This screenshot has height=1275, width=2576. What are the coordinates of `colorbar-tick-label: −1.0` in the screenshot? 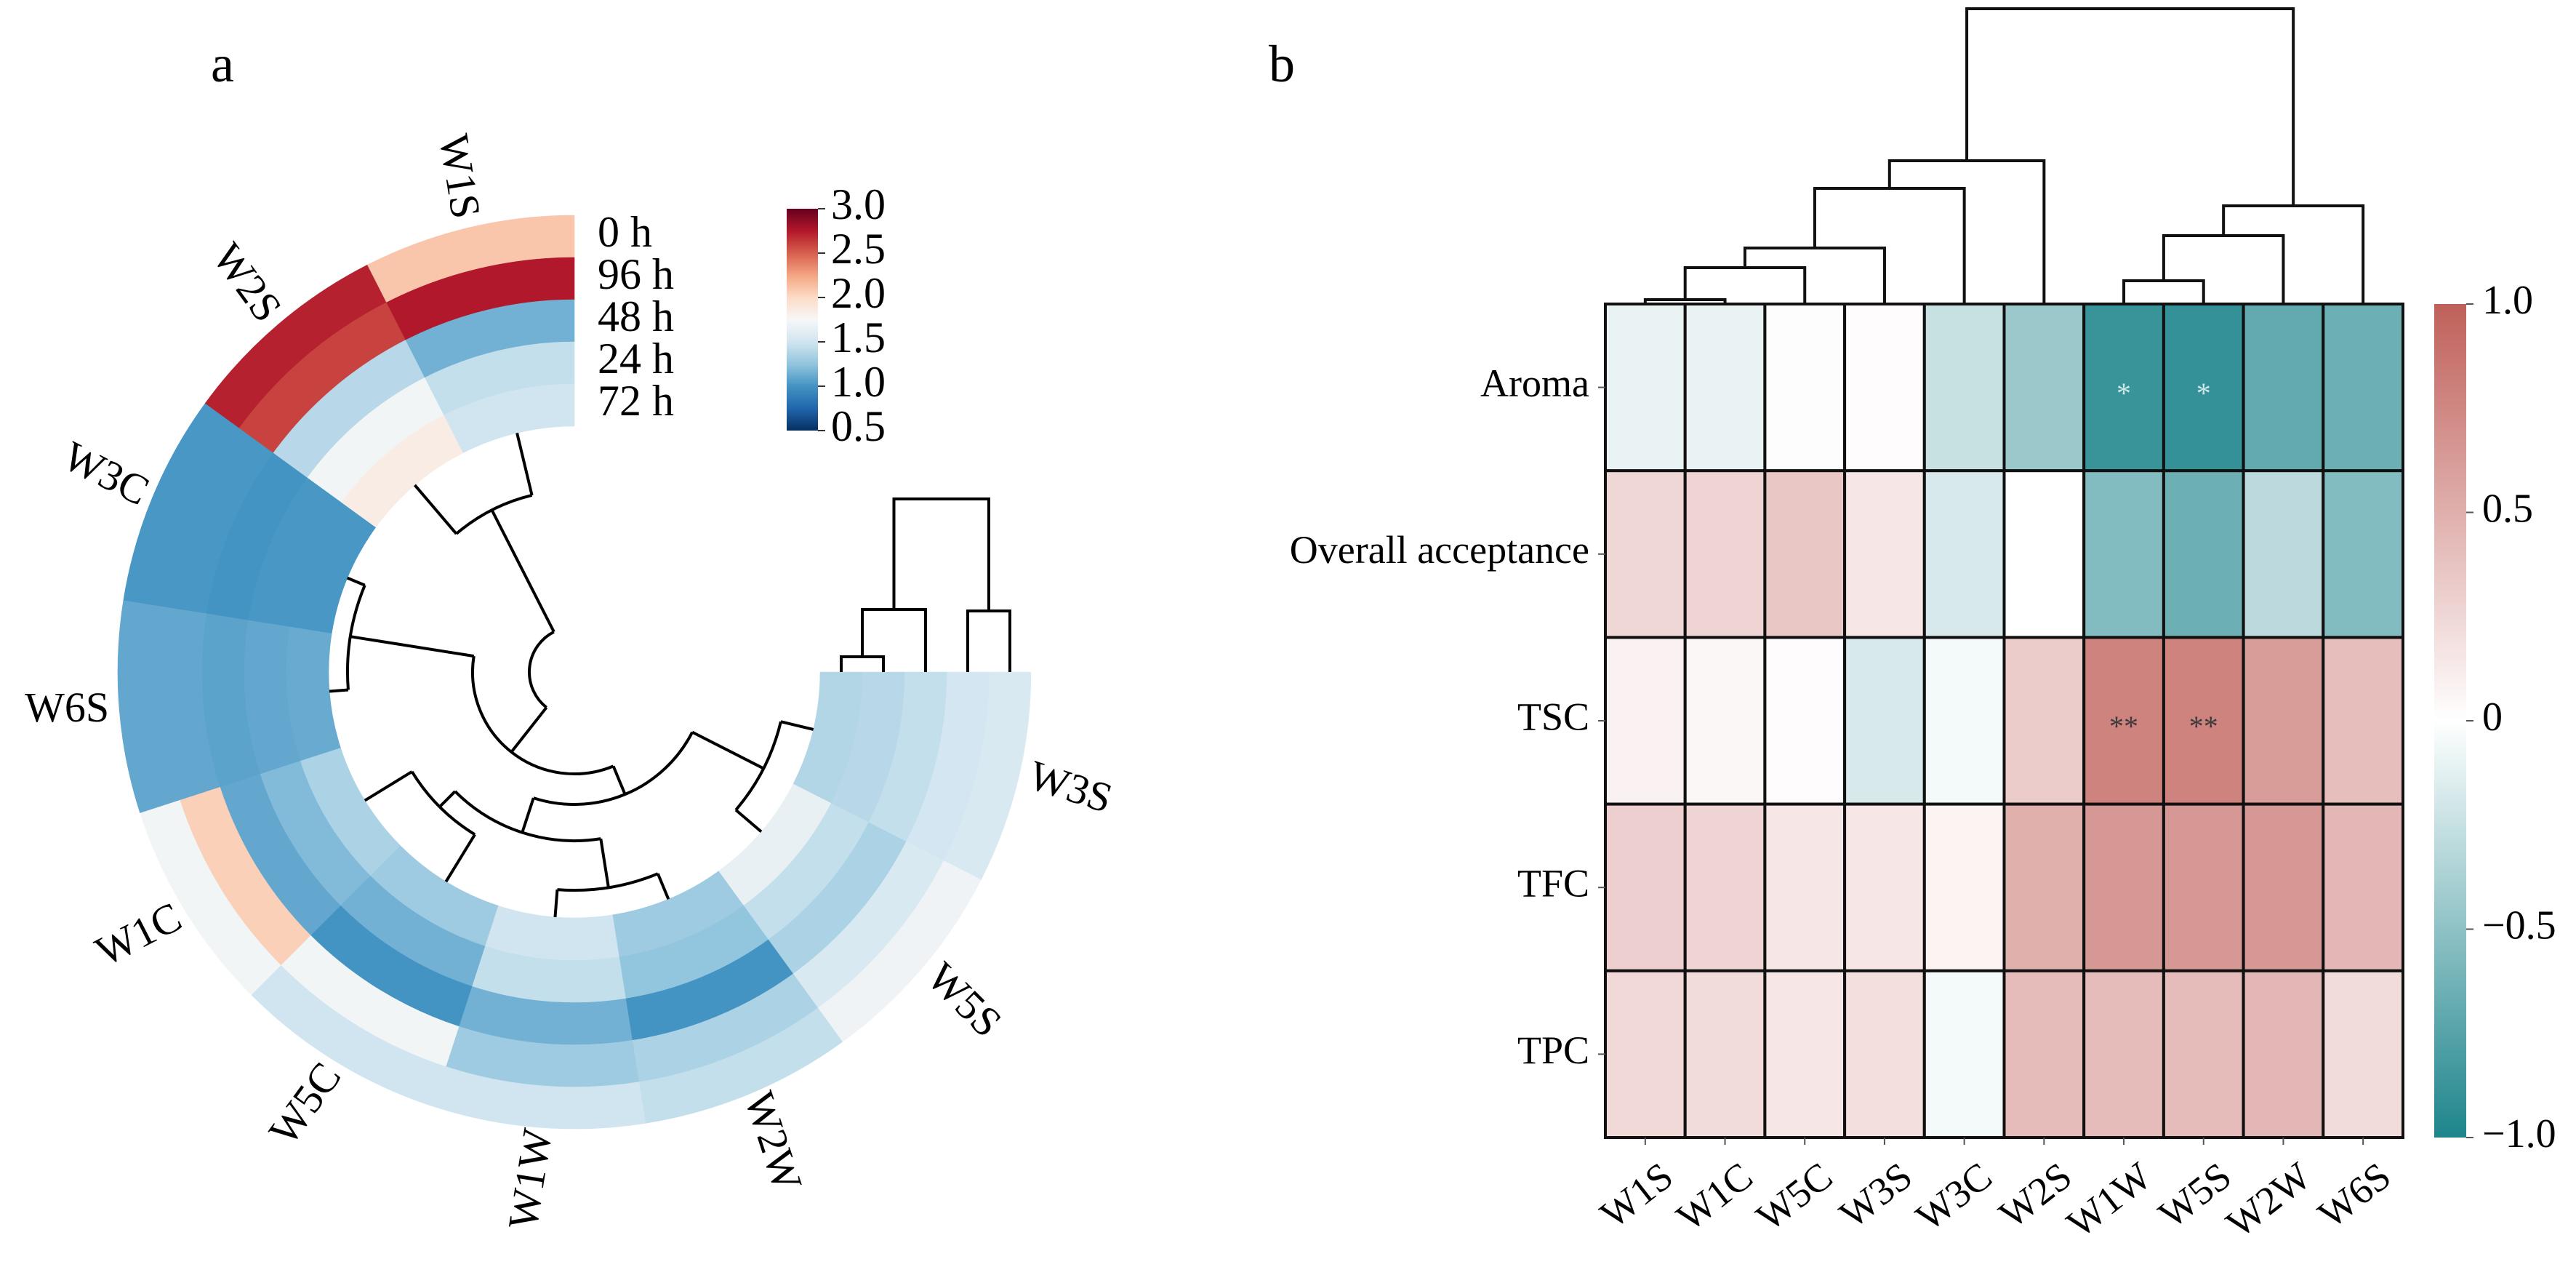 It's located at (2519, 1133).